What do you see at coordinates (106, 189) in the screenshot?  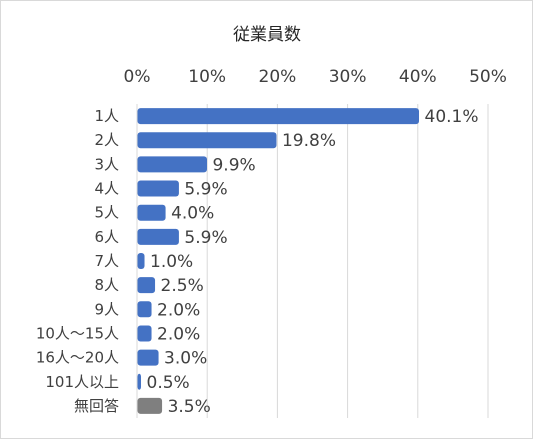 I see `category-label: 4人` at bounding box center [106, 189].